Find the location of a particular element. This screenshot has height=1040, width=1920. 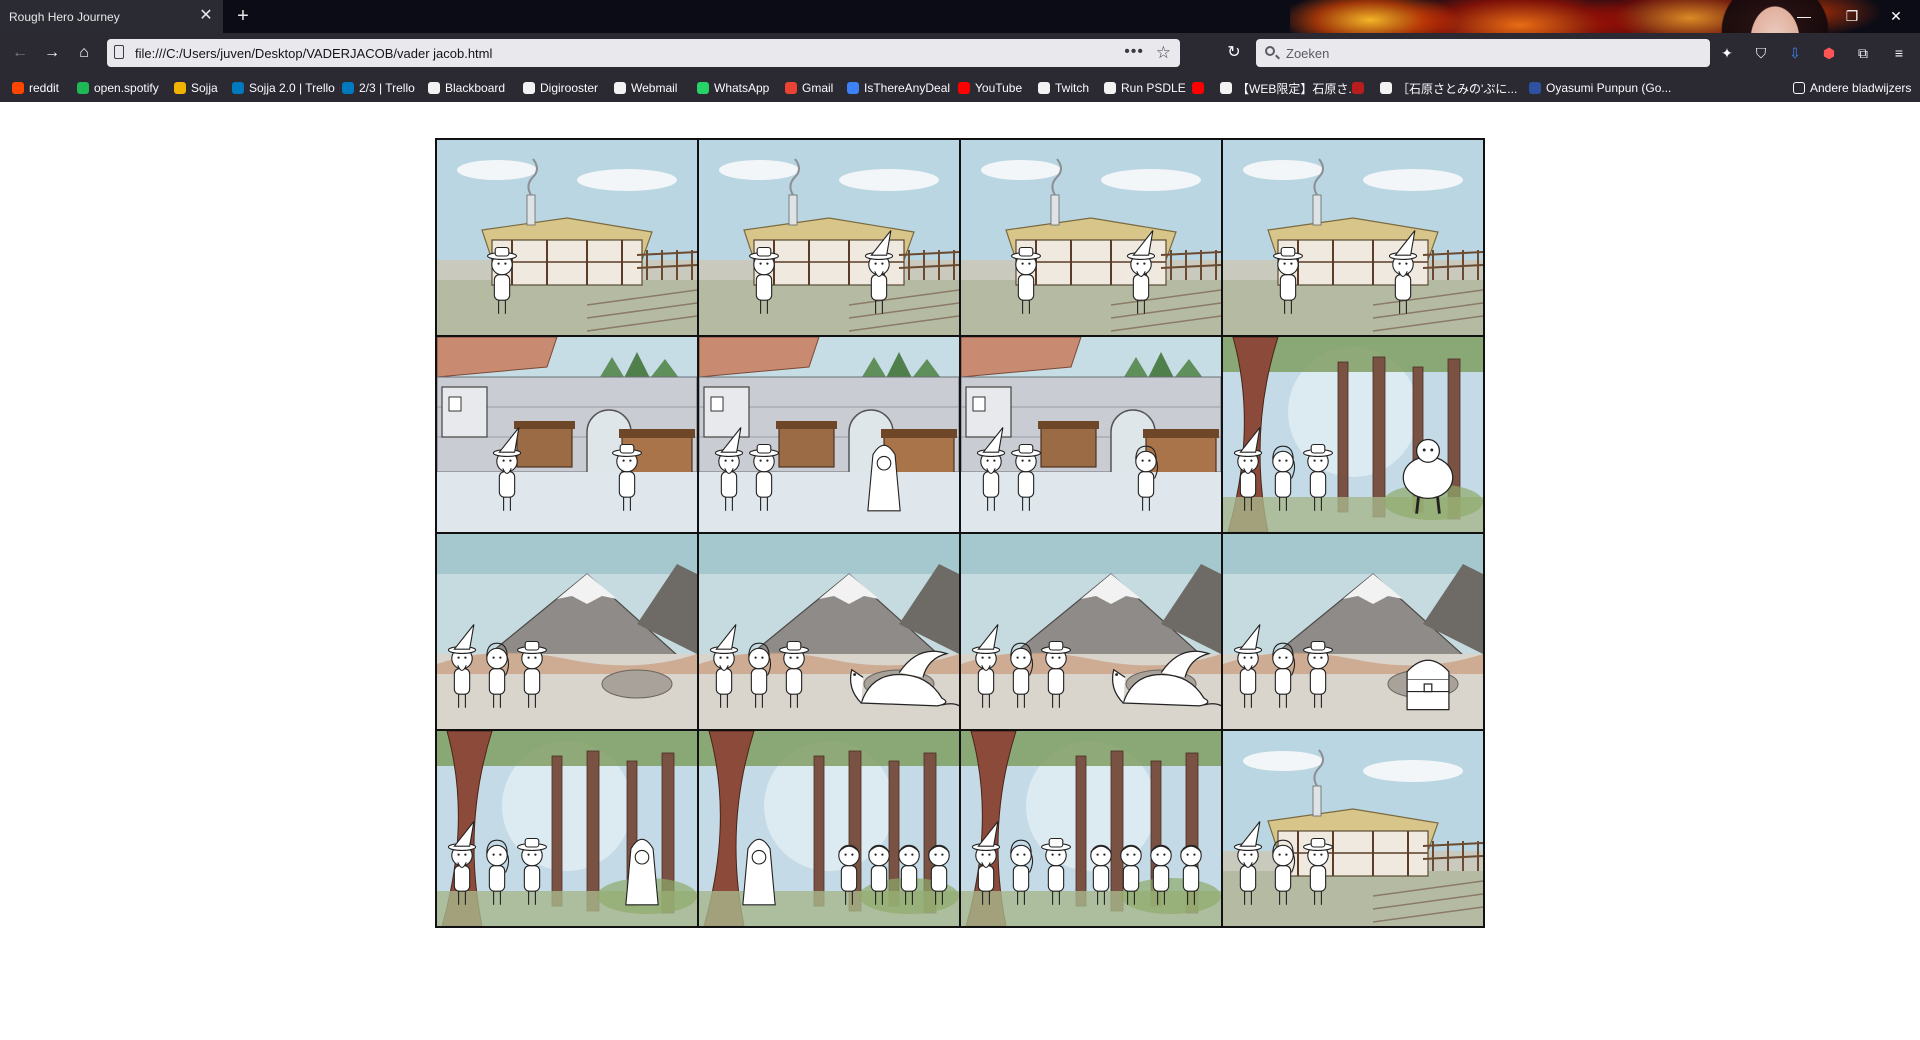

home-button: ⌂ is located at coordinates (84, 53).